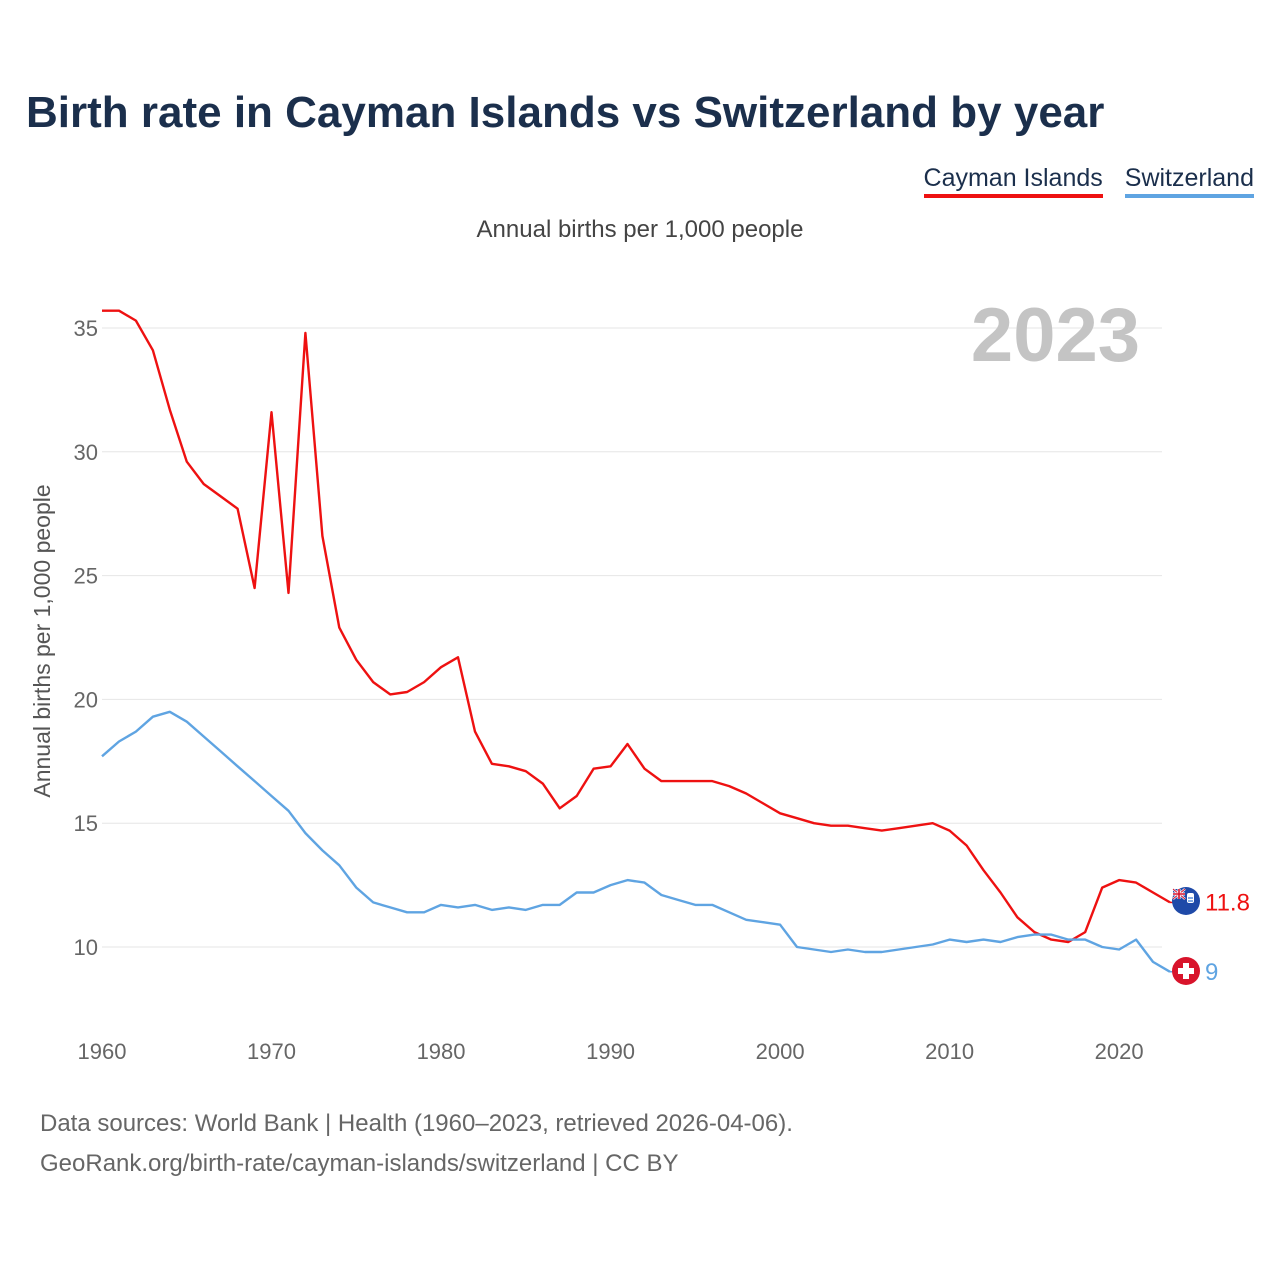 Image resolution: width=1280 pixels, height=1280 pixels. I want to click on x-tick-label: 2000, so click(780, 1051).